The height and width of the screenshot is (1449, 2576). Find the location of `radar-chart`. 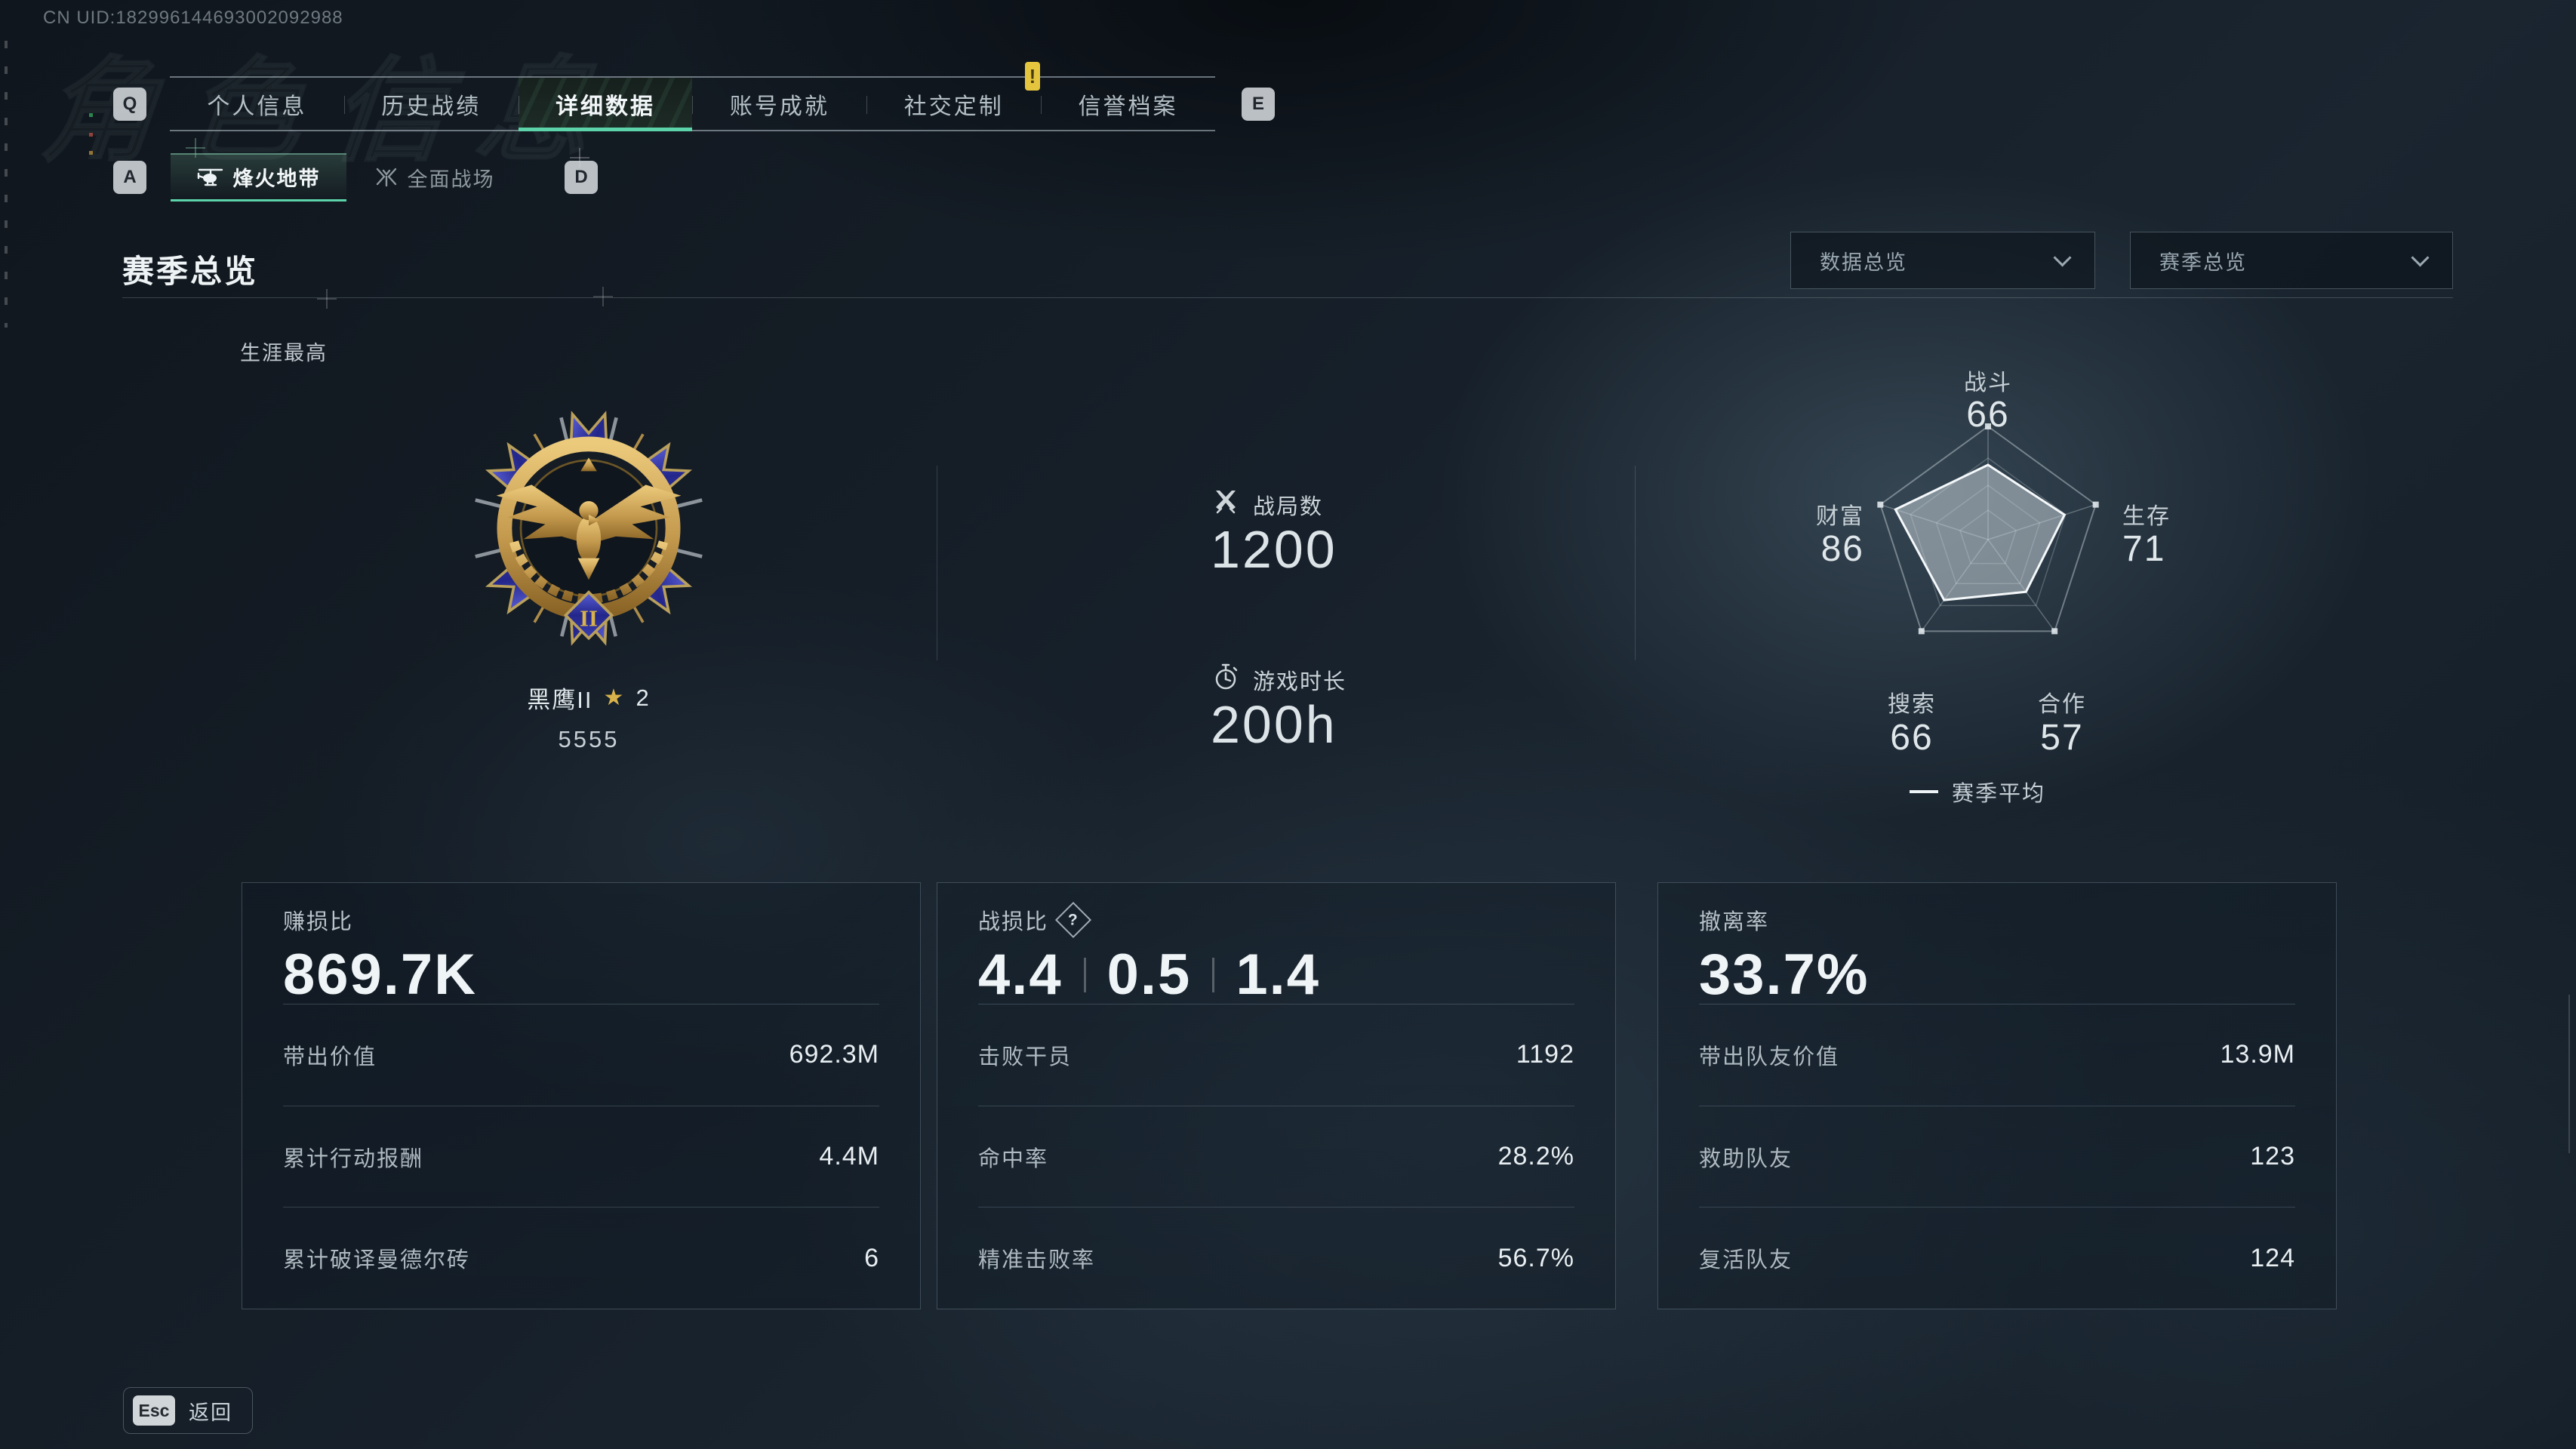

radar-chart is located at coordinates (1988, 529).